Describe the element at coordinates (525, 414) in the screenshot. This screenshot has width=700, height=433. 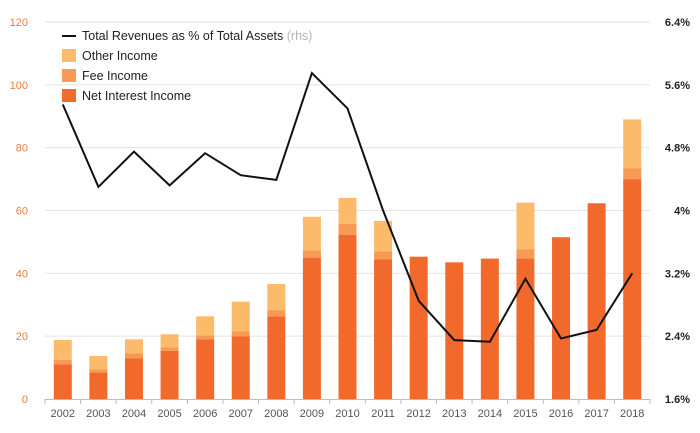
I see `x-tick-label: 2015` at that location.